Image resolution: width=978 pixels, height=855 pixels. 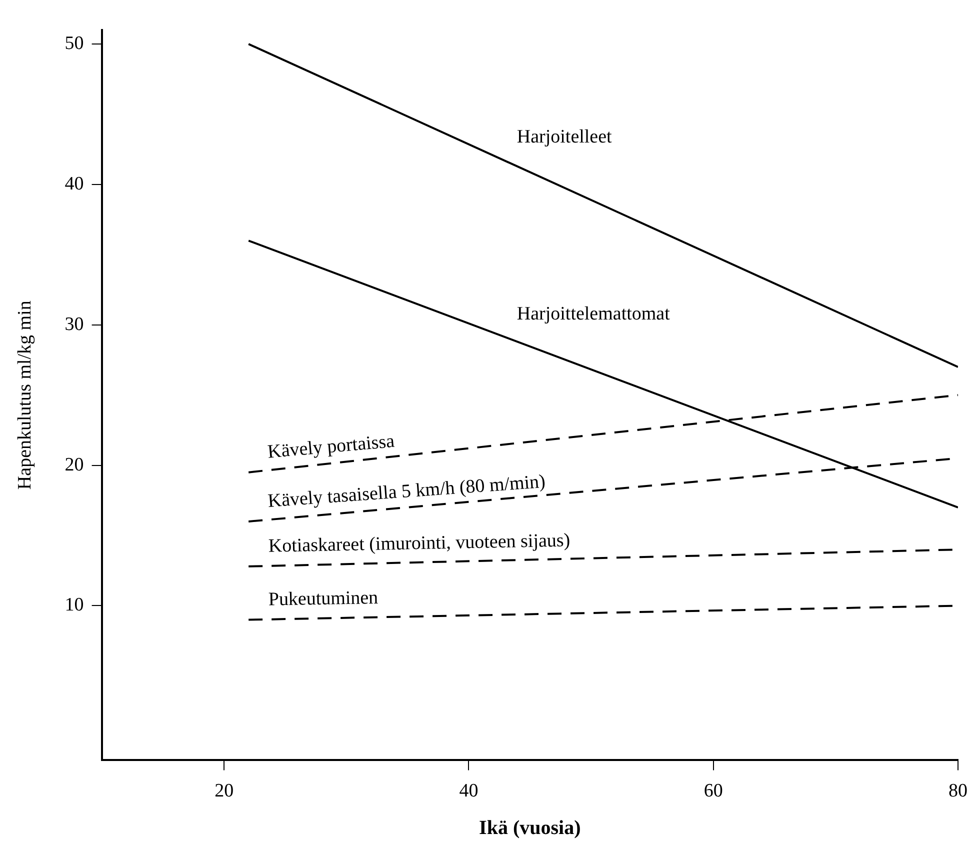 I want to click on y-axis-title: Hapenkulutus ml/kg min, so click(x=25, y=395).